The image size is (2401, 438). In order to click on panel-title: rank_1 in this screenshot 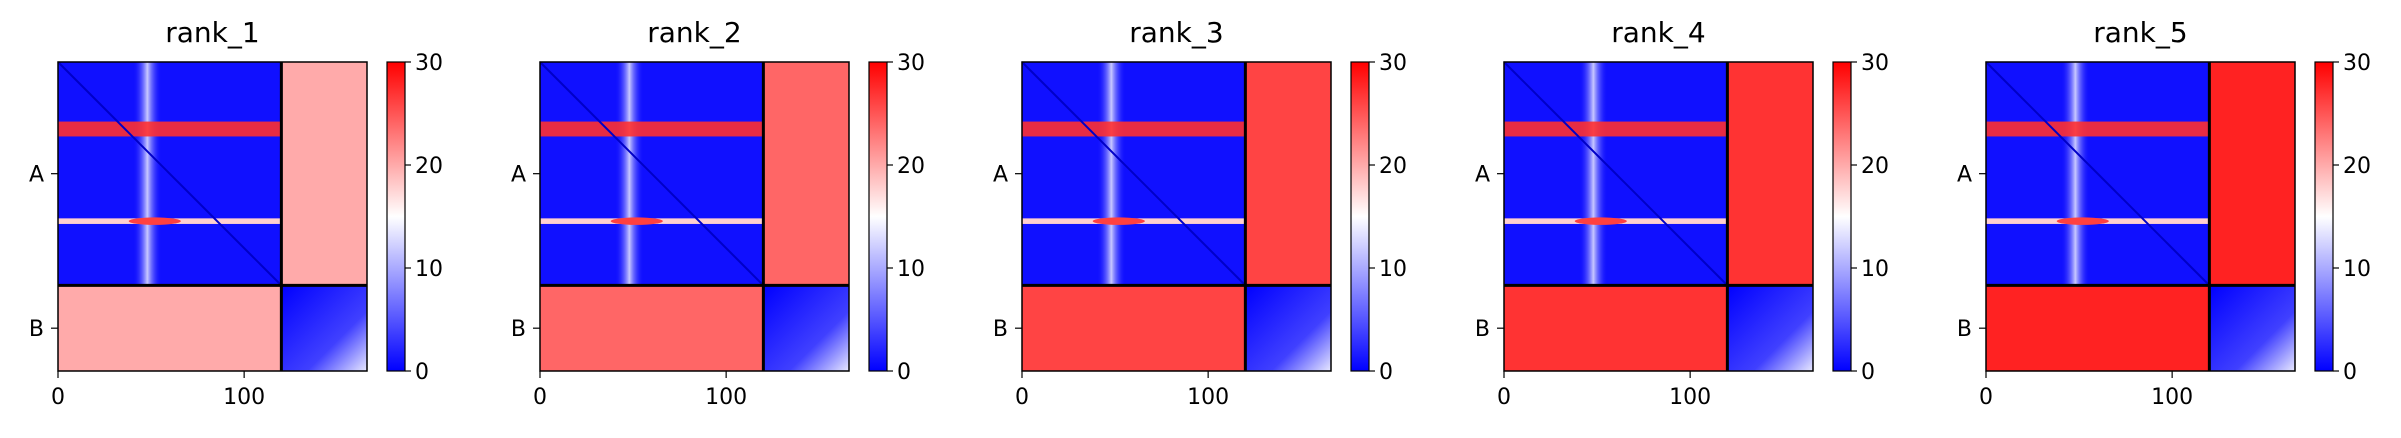, I will do `click(212, 32)`.